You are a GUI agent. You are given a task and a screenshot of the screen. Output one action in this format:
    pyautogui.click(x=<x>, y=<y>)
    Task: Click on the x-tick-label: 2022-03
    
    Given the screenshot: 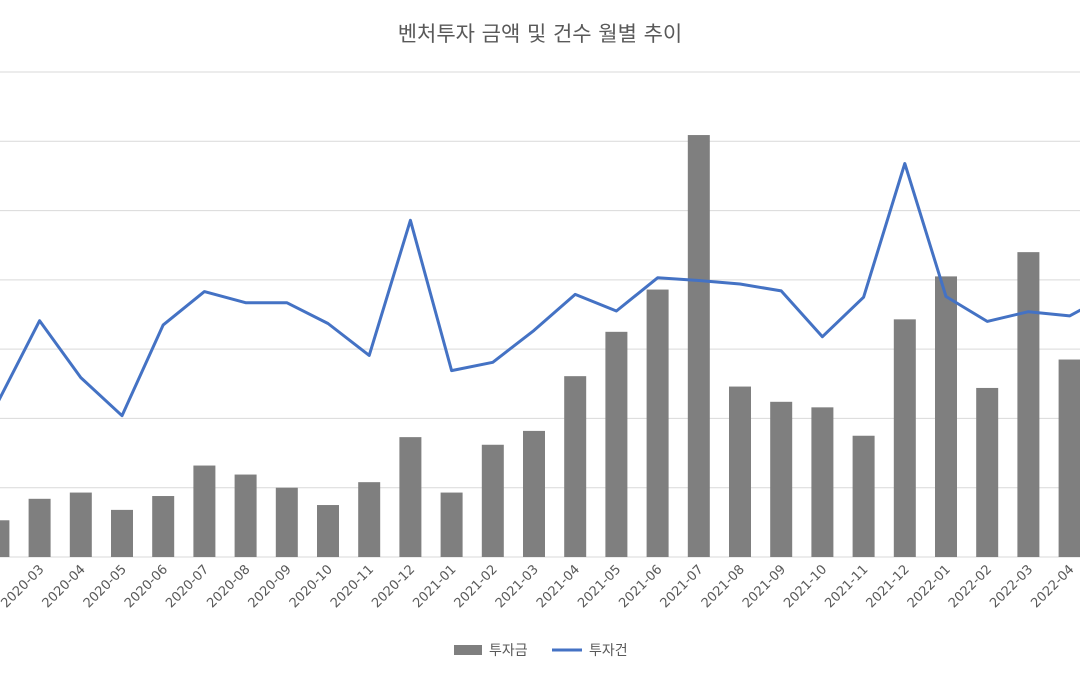 What is the action you would take?
    pyautogui.click(x=1011, y=586)
    